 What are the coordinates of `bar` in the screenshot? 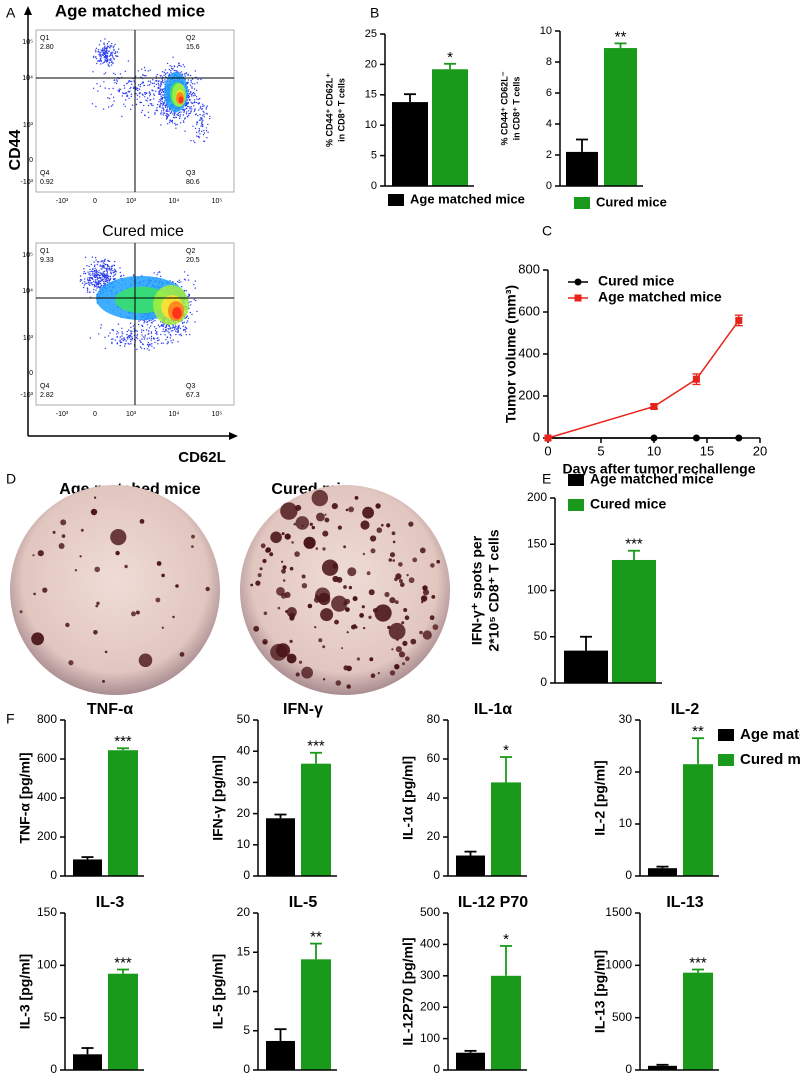 It's located at (634, 621).